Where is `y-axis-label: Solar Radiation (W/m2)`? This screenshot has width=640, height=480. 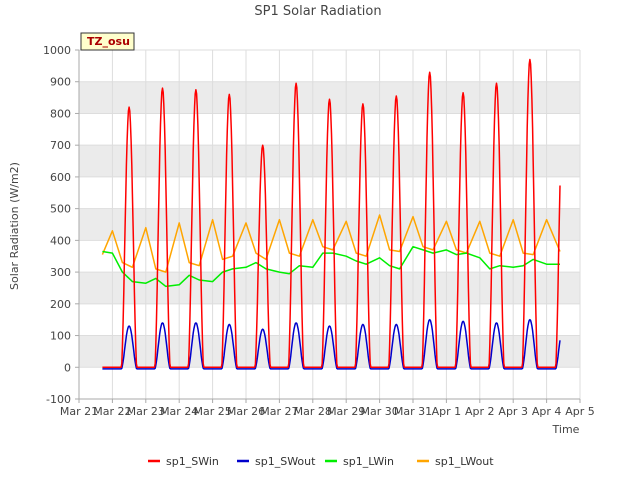 y-axis-label: Solar Radiation (W/m2) is located at coordinates (14, 226).